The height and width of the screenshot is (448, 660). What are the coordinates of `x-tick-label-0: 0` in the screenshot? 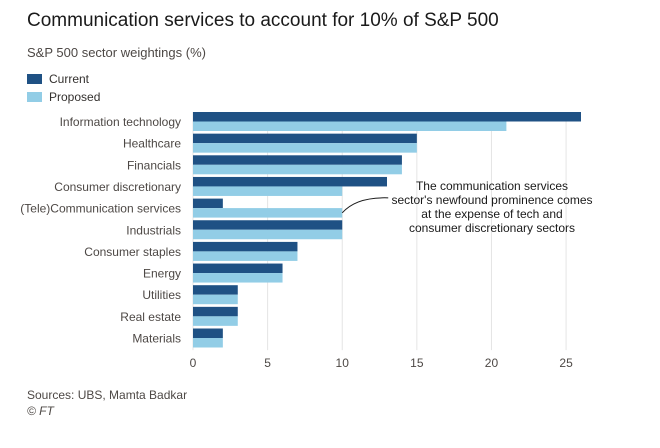 It's located at (193, 363).